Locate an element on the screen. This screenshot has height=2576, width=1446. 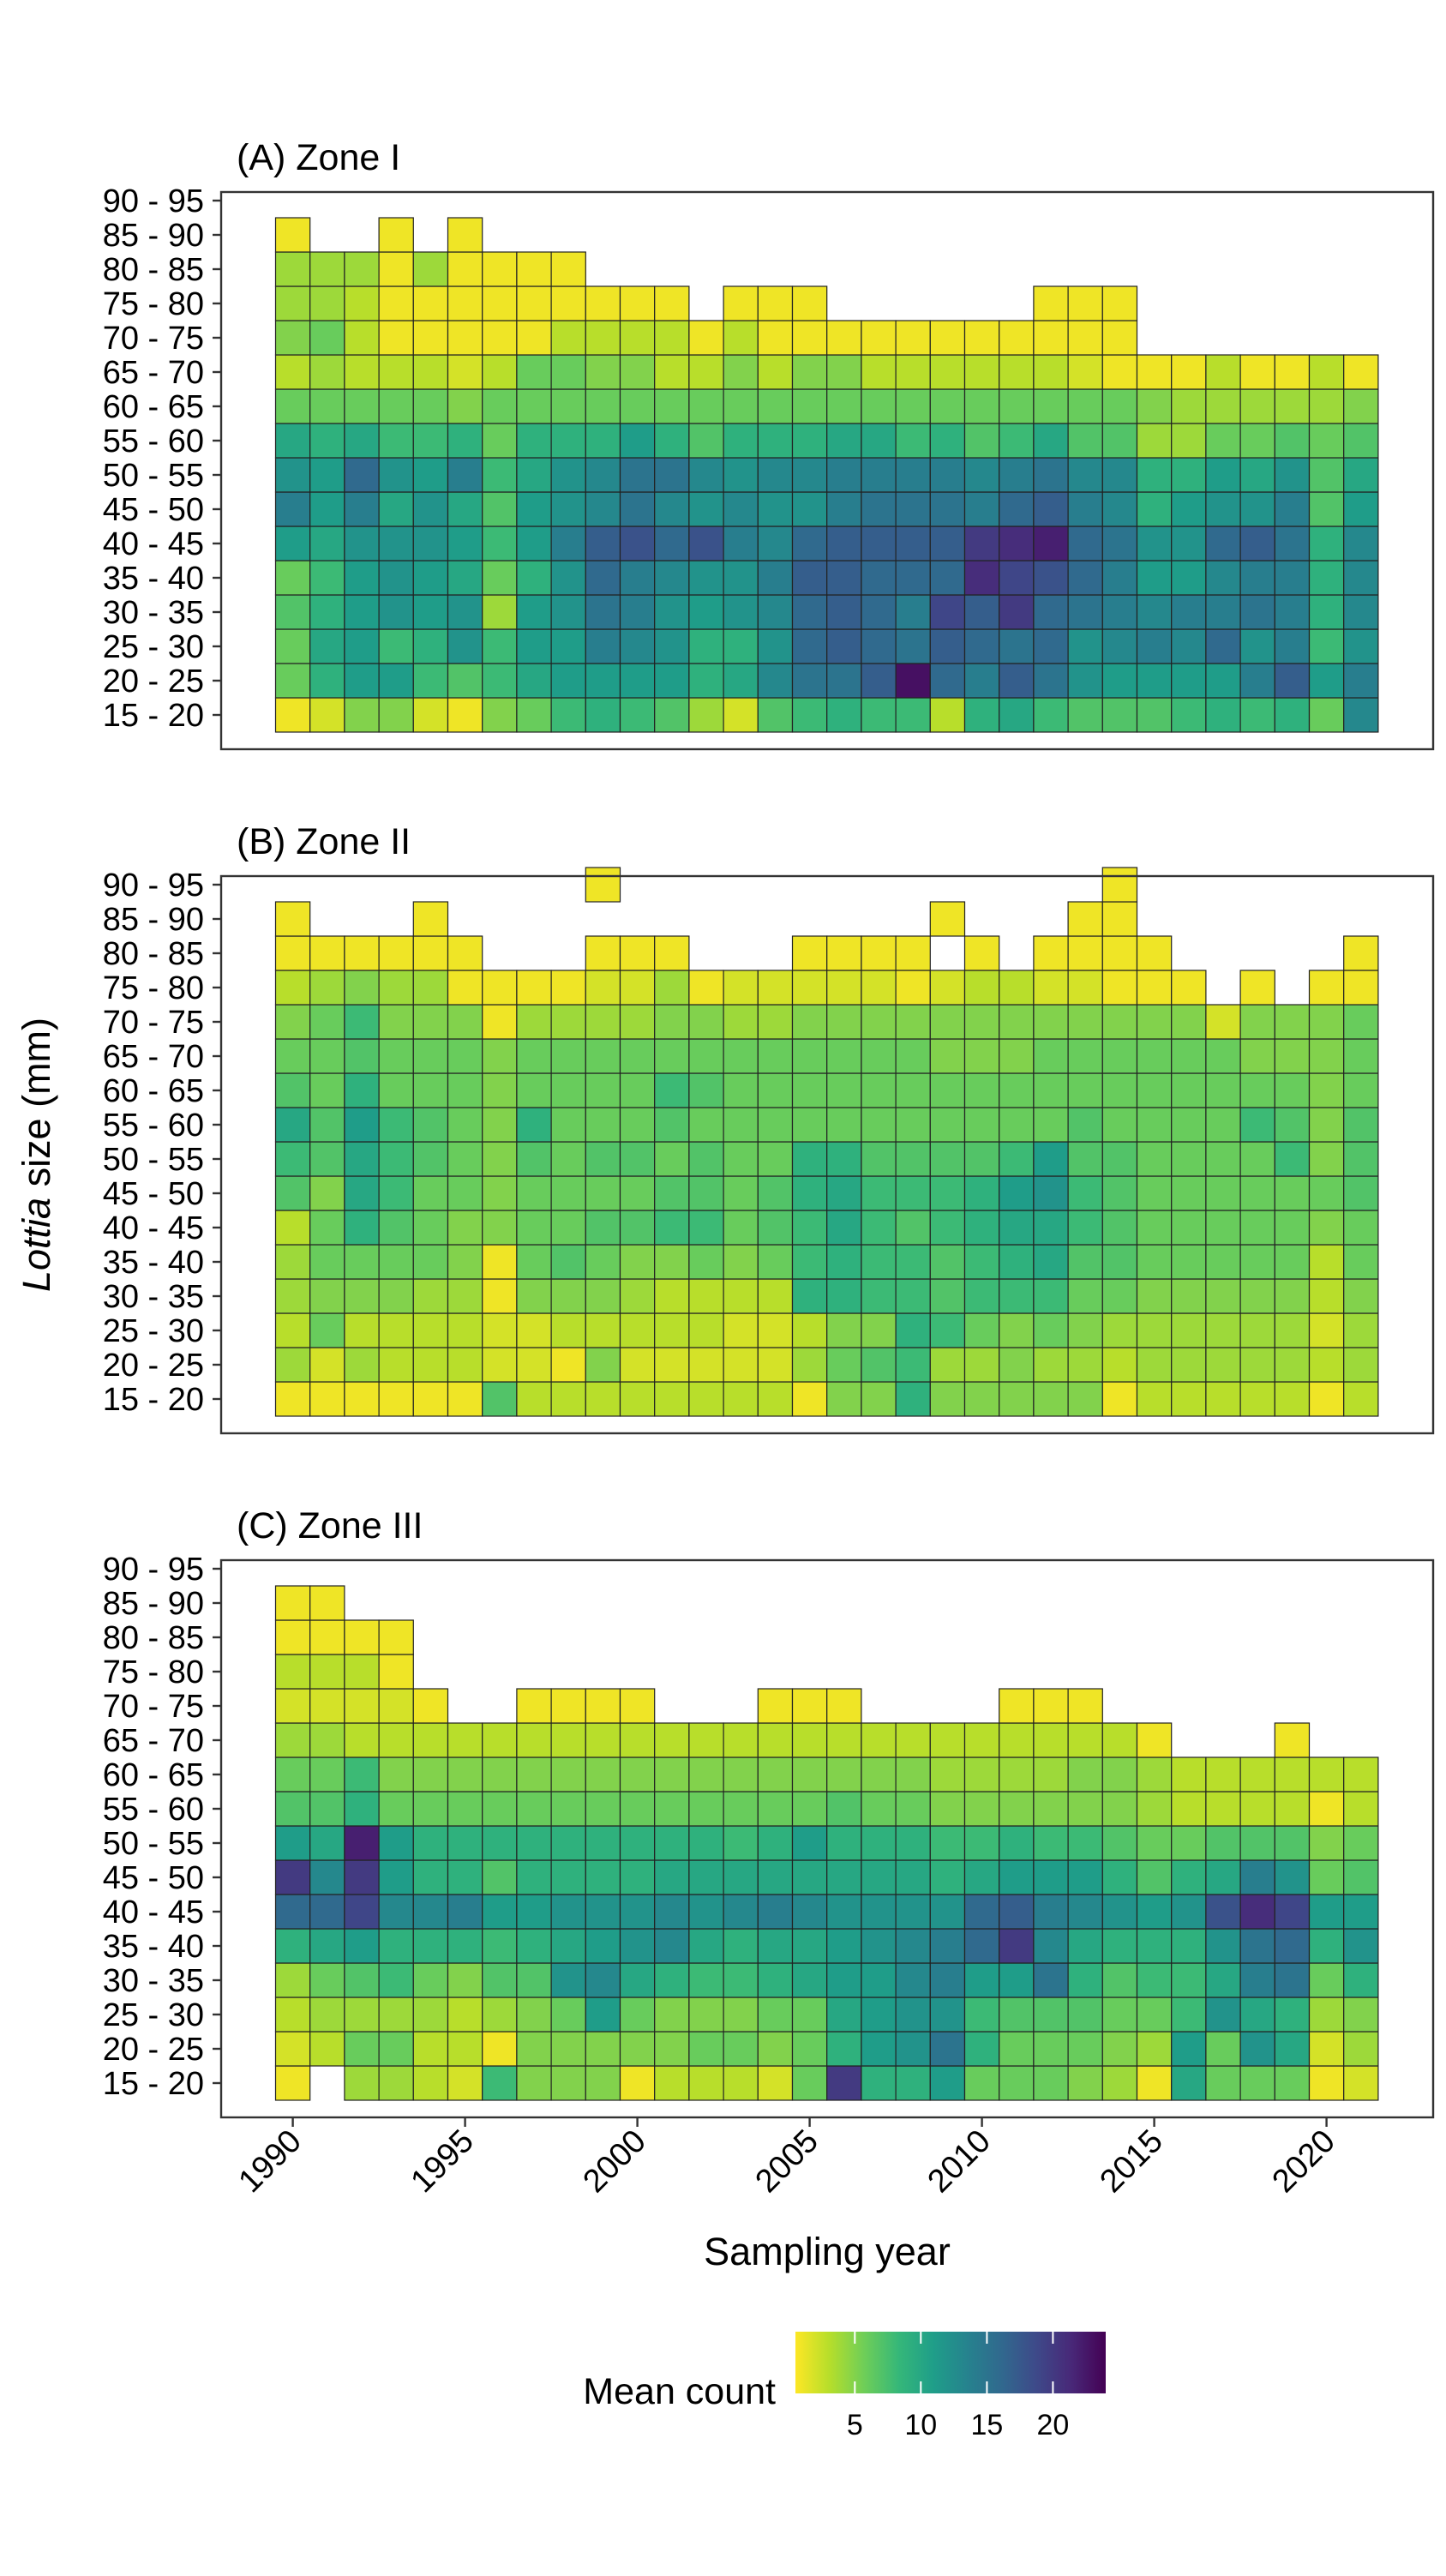
legend-colorbar is located at coordinates (950, 2362).